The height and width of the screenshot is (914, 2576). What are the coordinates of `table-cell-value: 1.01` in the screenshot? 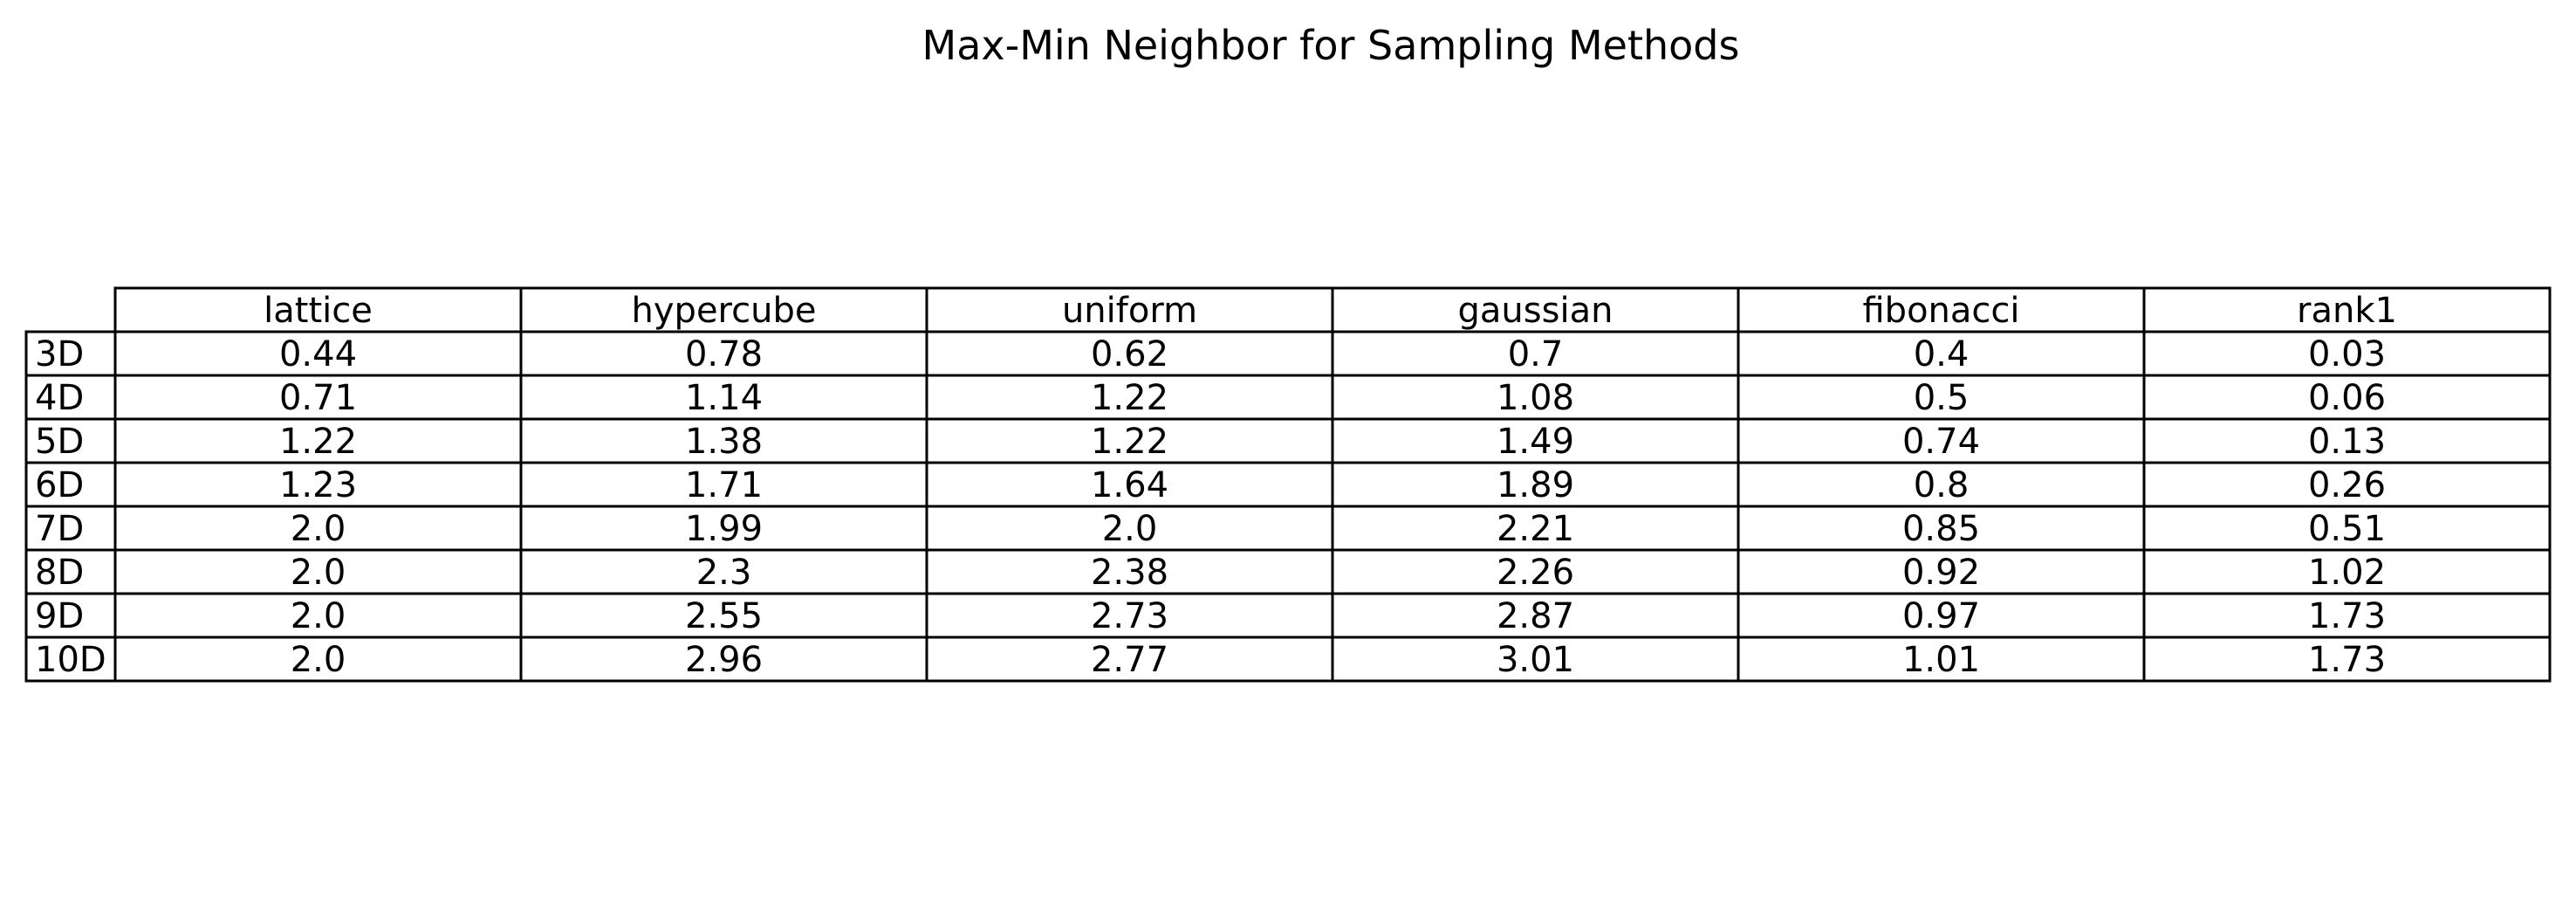 It's located at (1941, 660).